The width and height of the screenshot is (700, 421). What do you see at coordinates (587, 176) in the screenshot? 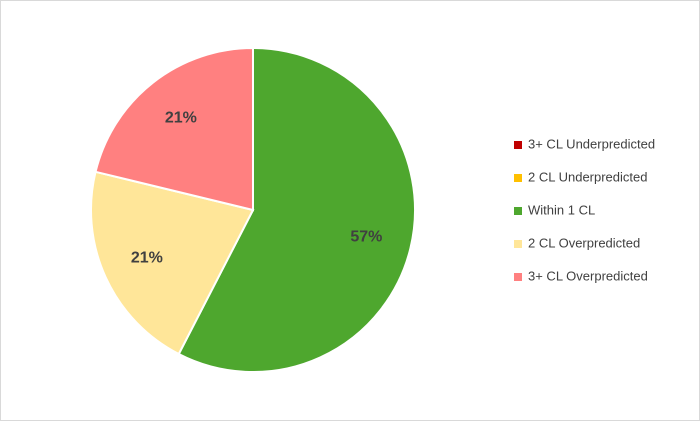
I see `legend-label: 2 CL Underpredicted` at bounding box center [587, 176].